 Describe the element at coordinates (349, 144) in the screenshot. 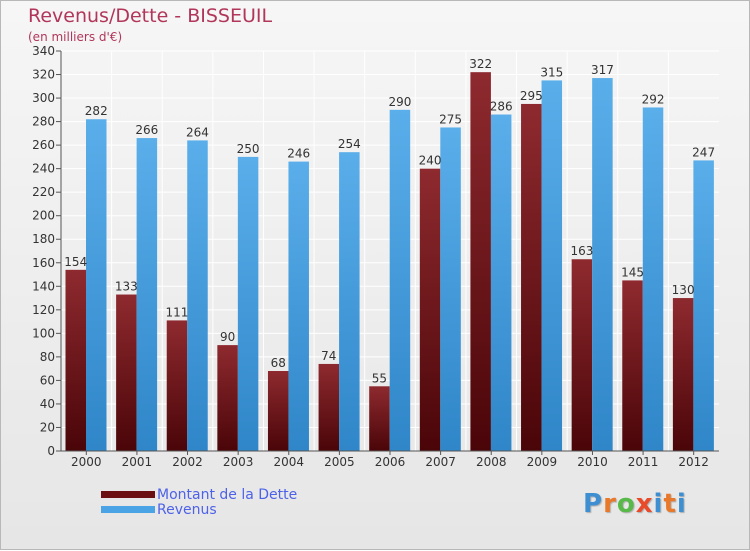

I see `label-revenus: 254` at that location.